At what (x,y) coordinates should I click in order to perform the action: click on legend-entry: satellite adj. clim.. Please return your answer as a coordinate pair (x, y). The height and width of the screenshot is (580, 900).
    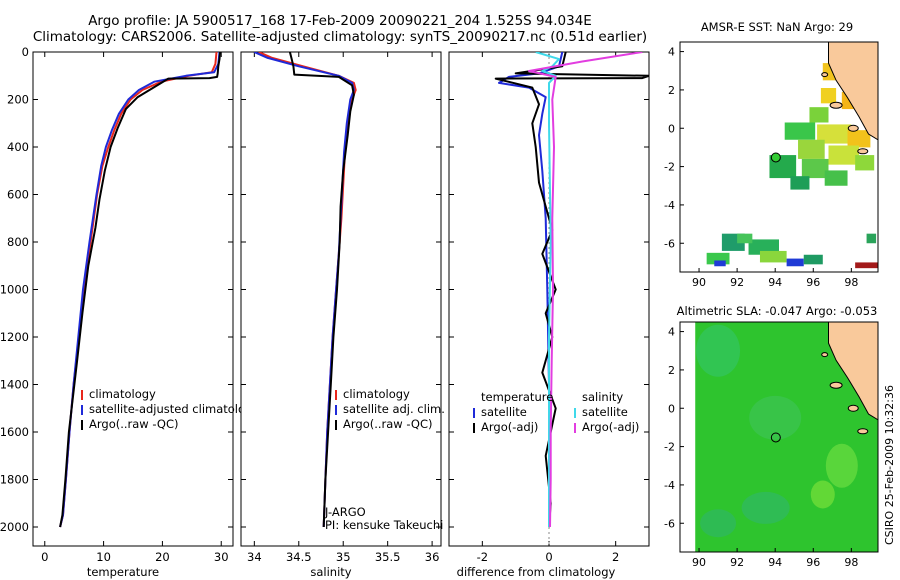
    Looking at the image, I should click on (394, 409).